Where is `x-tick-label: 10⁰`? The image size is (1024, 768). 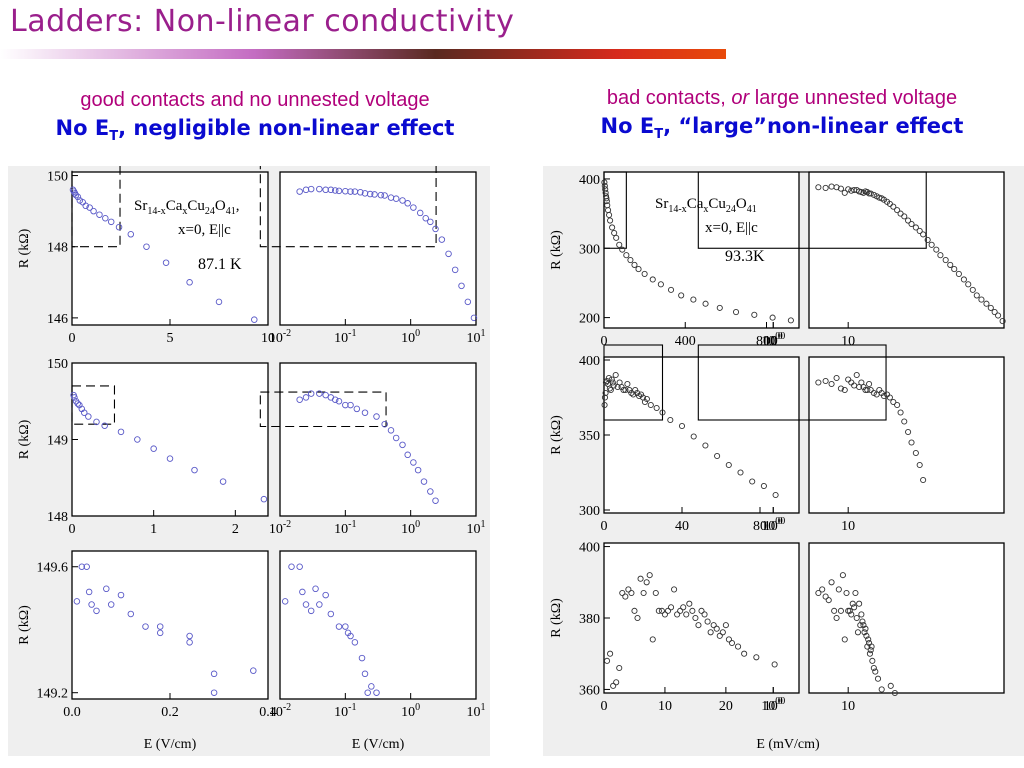 x-tick-label: 10⁰ is located at coordinates (773, 705).